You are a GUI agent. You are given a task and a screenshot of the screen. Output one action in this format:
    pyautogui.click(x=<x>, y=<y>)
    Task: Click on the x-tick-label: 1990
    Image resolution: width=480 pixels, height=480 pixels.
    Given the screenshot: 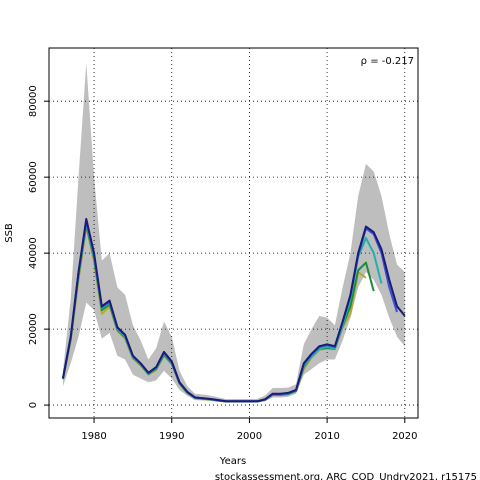 What is the action you would take?
    pyautogui.click(x=171, y=436)
    